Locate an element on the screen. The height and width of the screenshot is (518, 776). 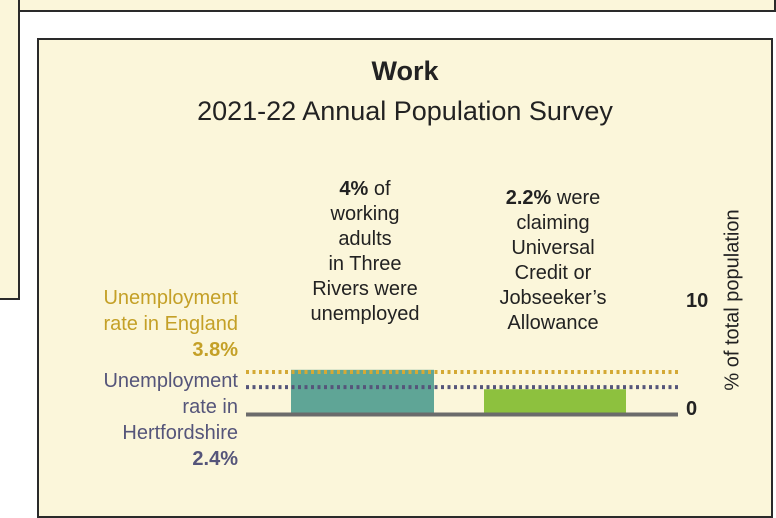
annotation-line: Universal is located at coordinates (553, 248).